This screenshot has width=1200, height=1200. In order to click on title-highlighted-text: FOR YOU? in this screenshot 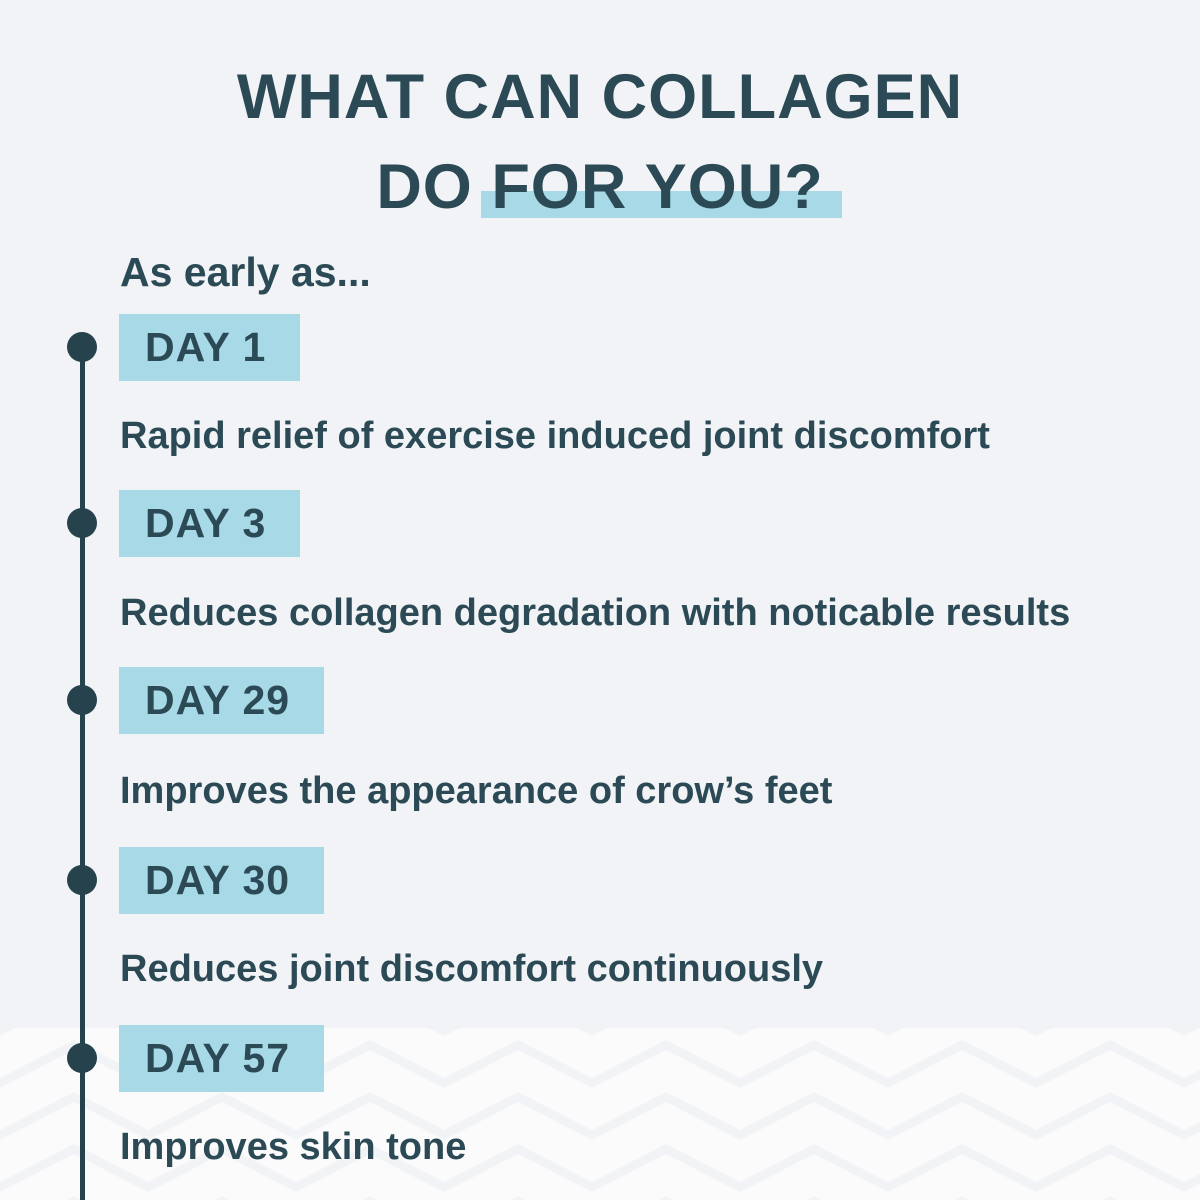, I will do `click(662, 187)`.